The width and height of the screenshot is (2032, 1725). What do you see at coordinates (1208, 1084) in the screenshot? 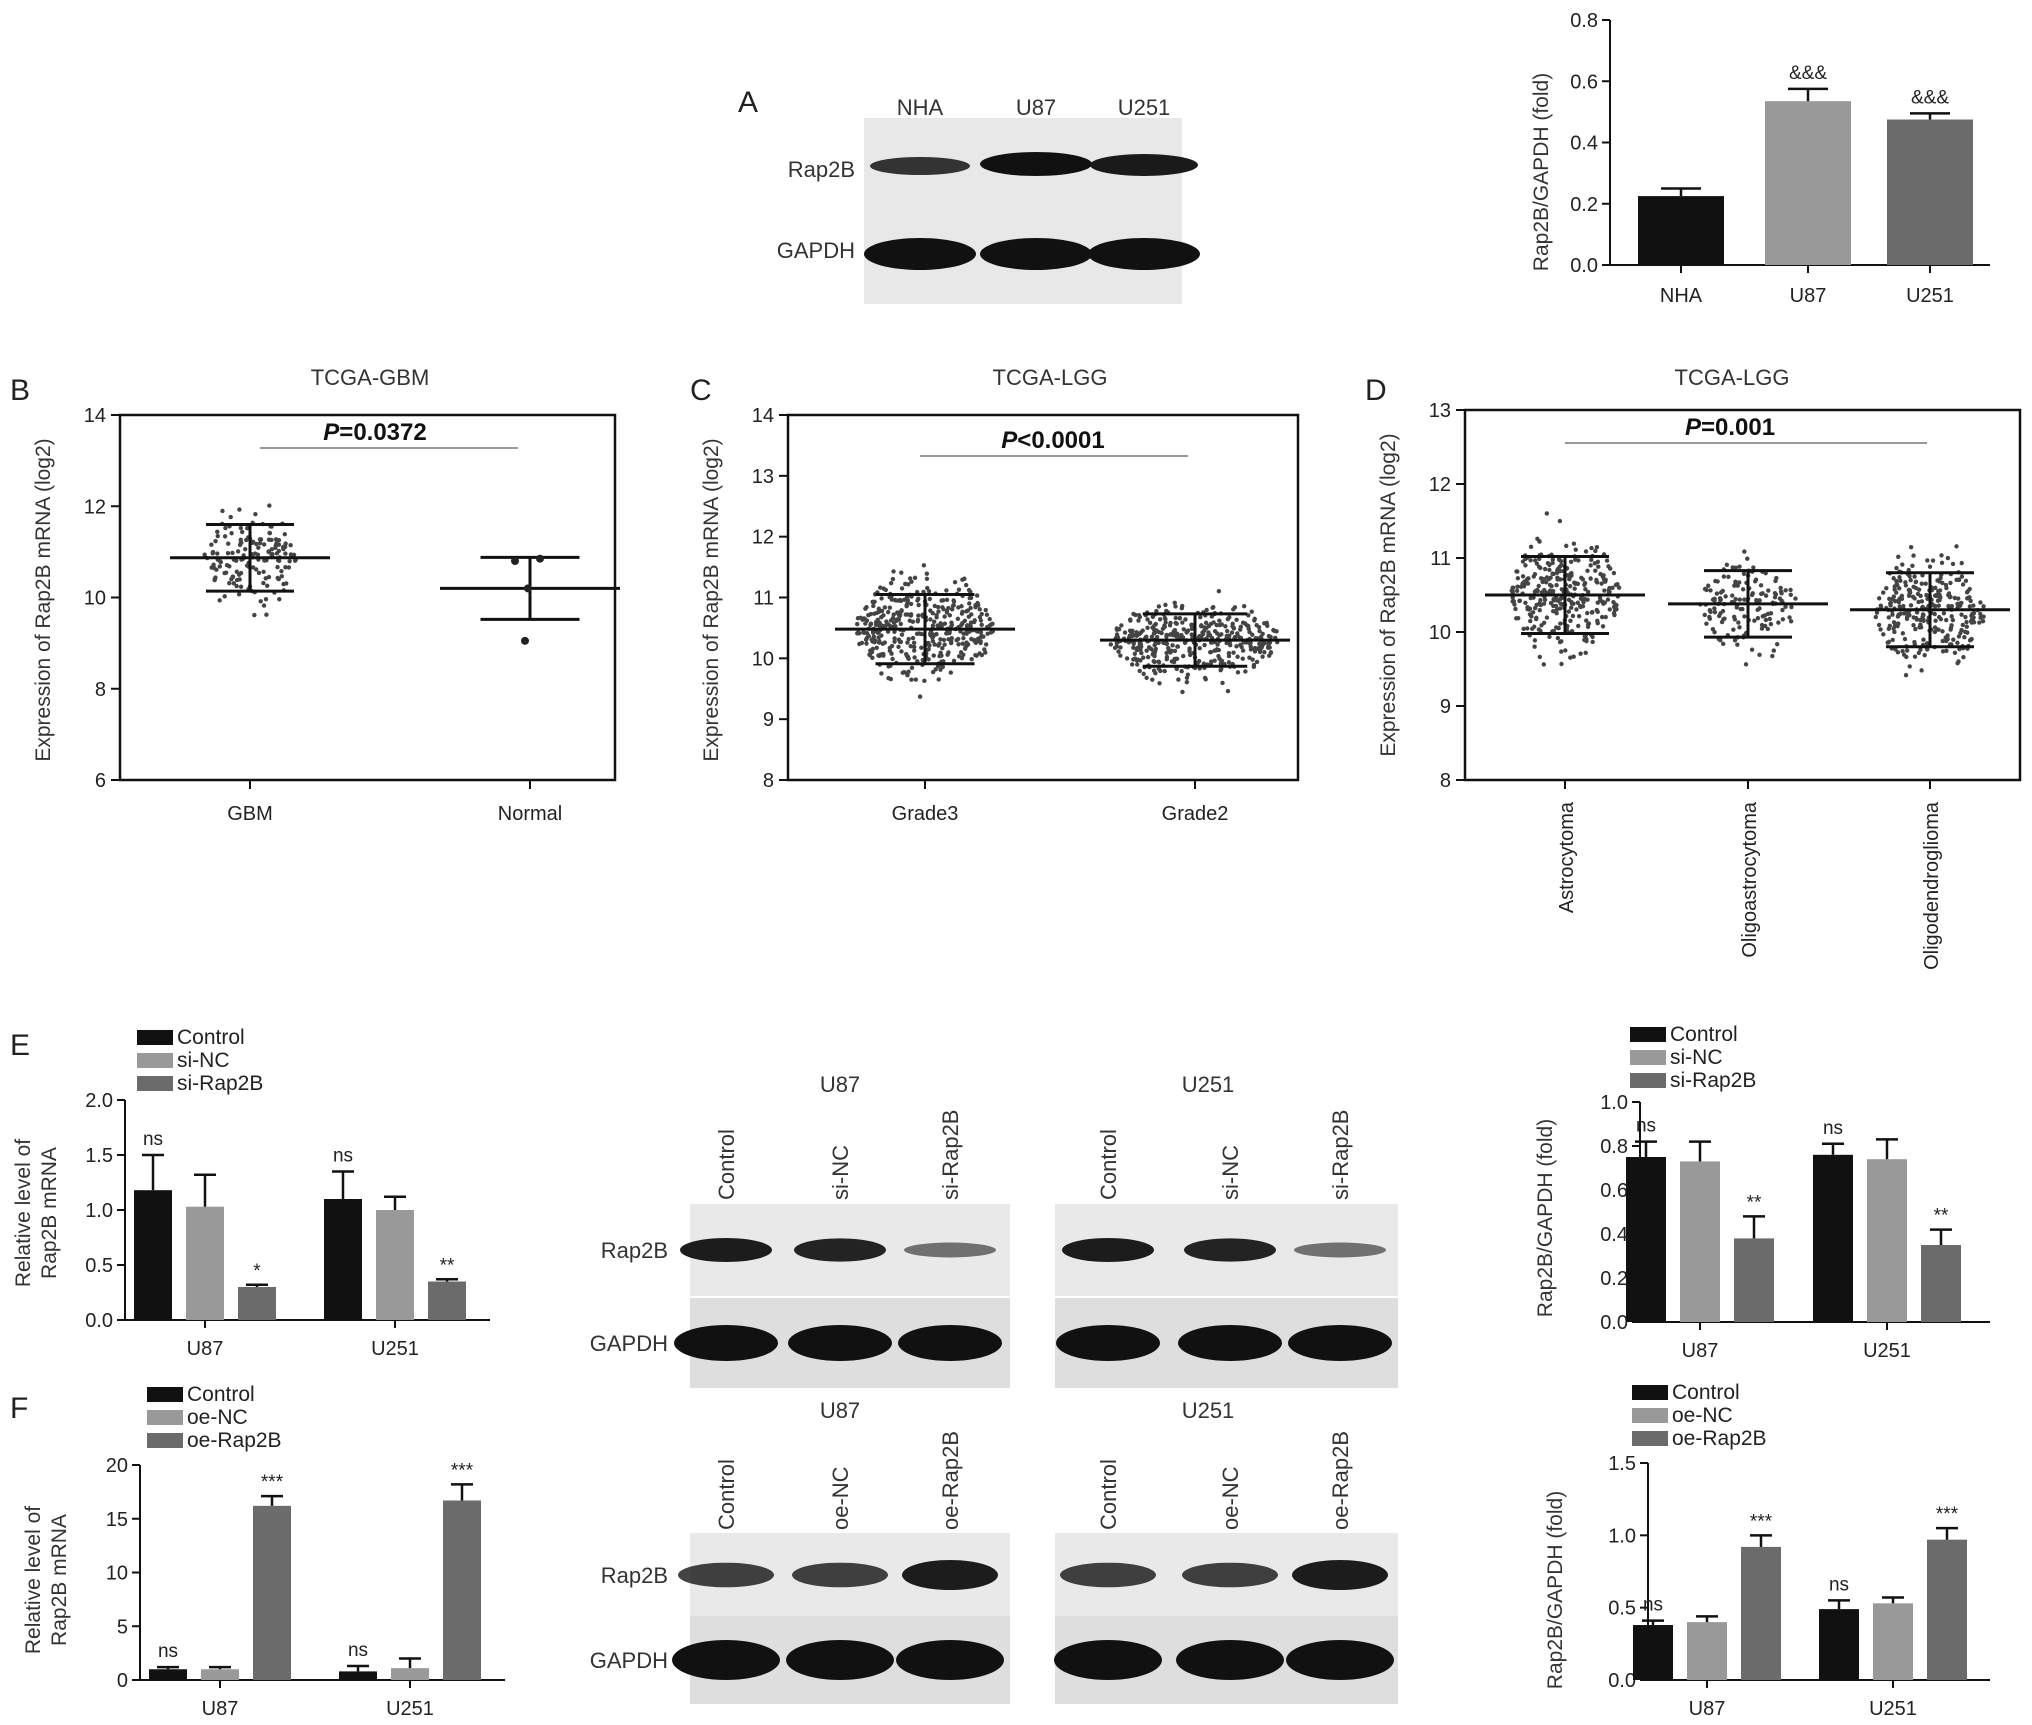
I see `blot-e-cell-label: U251` at bounding box center [1208, 1084].